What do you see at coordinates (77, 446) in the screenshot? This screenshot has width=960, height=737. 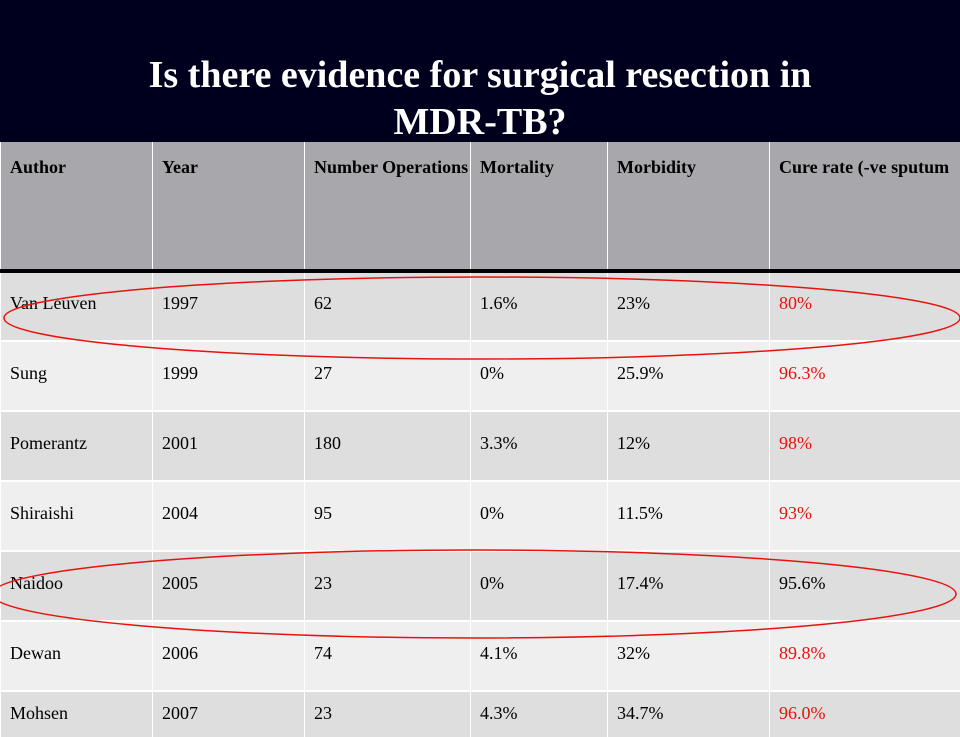 I see `cell-author: Pomerantz` at bounding box center [77, 446].